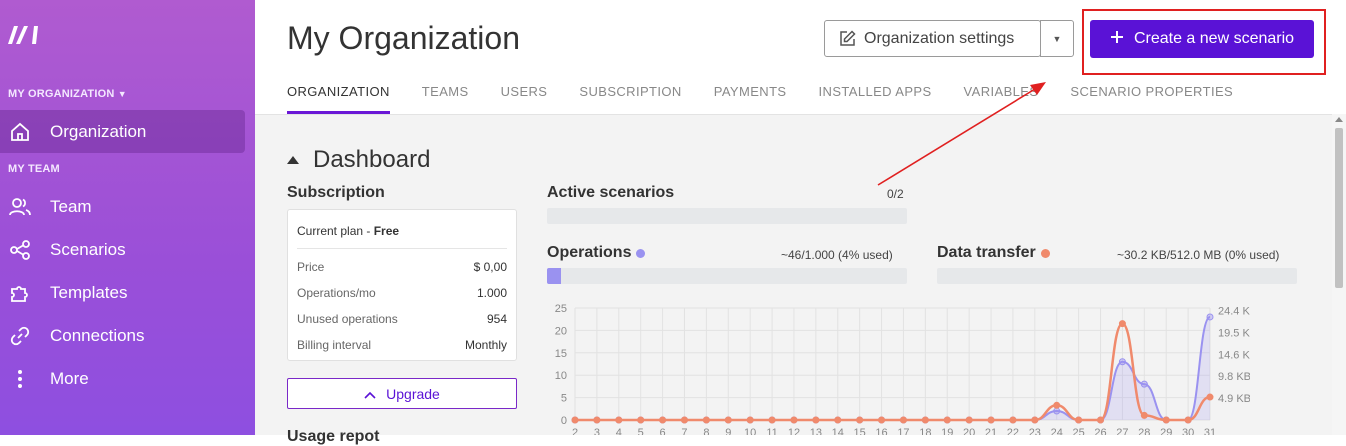 The image size is (1346, 446). What do you see at coordinates (727, 216) in the screenshot?
I see `active-scenarios-bar` at bounding box center [727, 216].